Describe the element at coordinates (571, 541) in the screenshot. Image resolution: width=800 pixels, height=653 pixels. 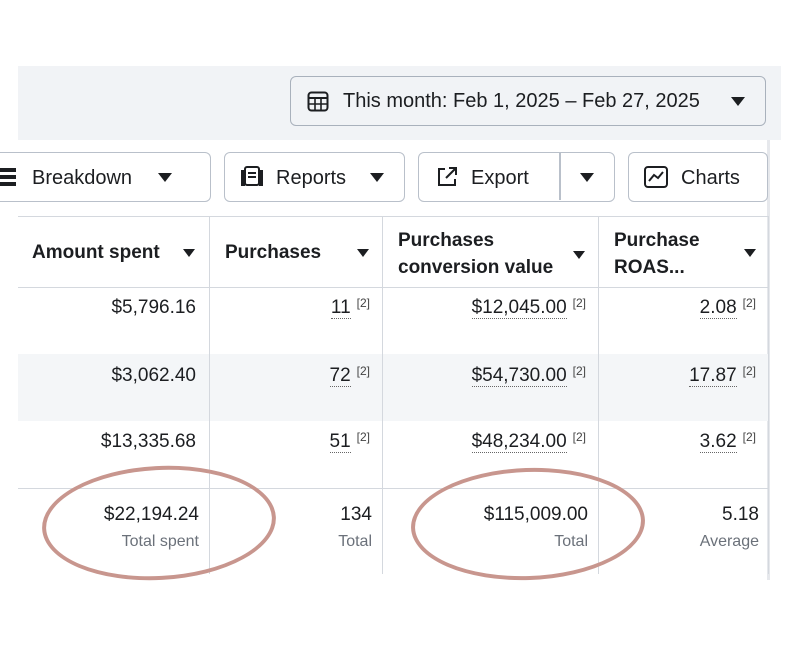
I see `total-conversion-label: Total` at that location.